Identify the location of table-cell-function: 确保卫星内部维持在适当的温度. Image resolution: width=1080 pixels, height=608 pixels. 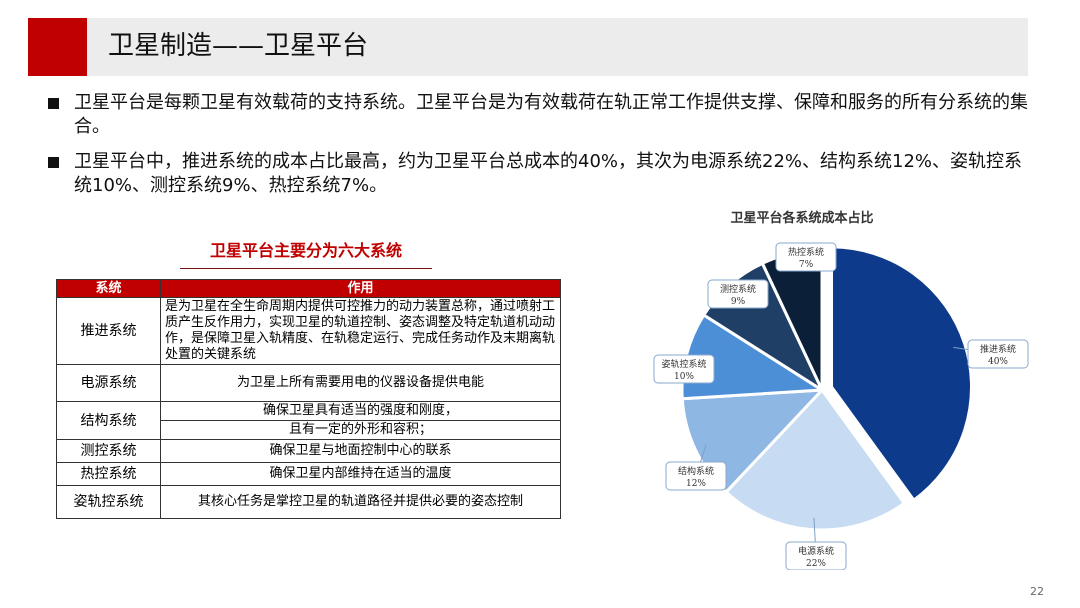
(360, 474).